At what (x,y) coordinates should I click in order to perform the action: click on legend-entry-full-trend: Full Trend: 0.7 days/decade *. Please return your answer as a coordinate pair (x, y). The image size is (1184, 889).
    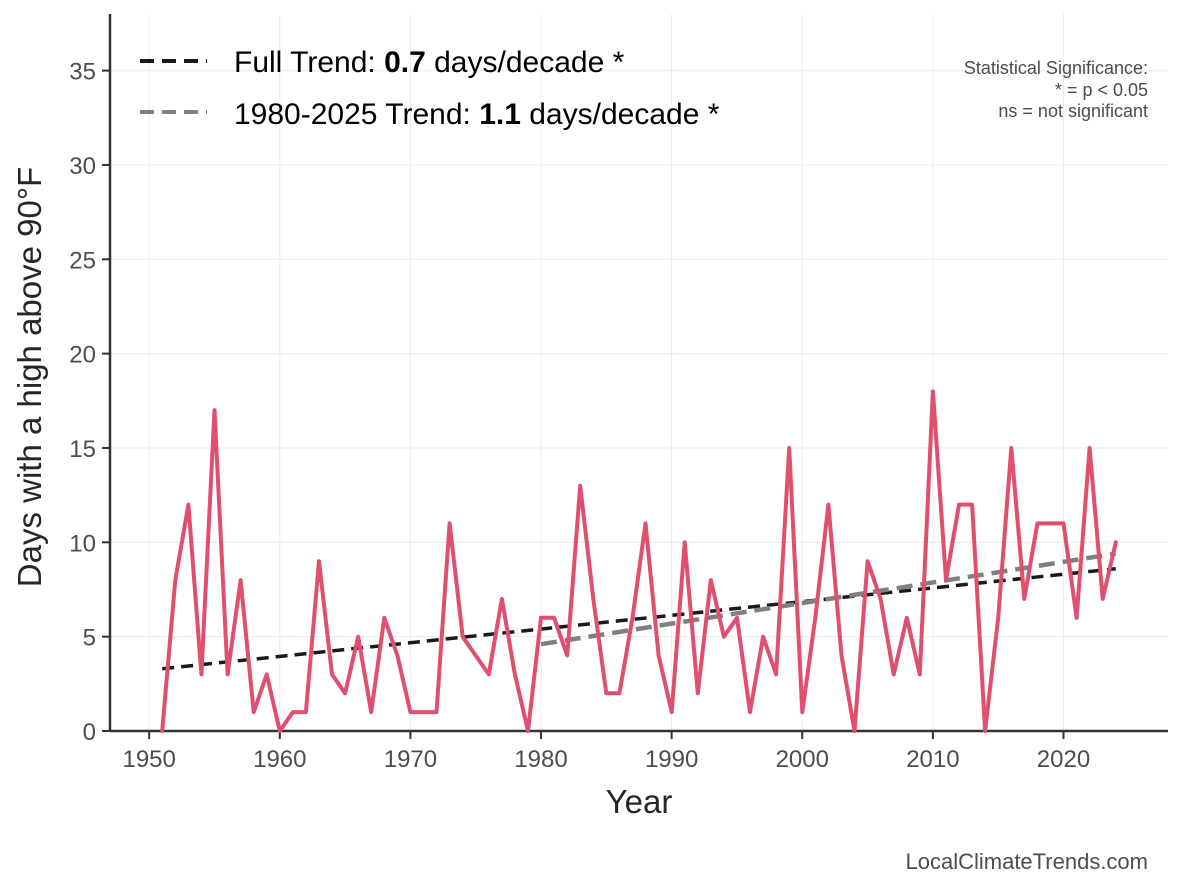
    Looking at the image, I should click on (429, 62).